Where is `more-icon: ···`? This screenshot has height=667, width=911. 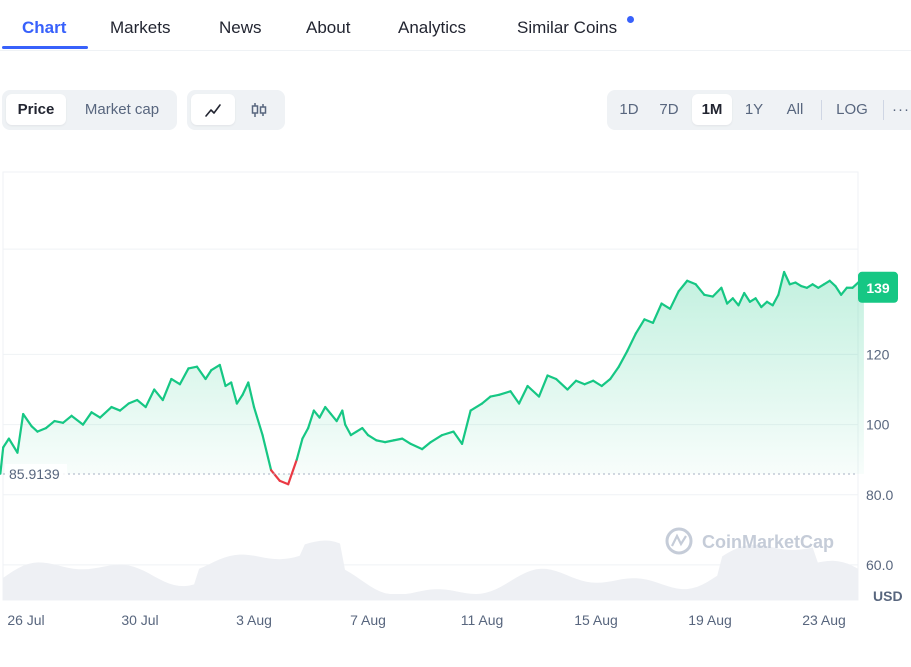 more-icon: ··· is located at coordinates (901, 109).